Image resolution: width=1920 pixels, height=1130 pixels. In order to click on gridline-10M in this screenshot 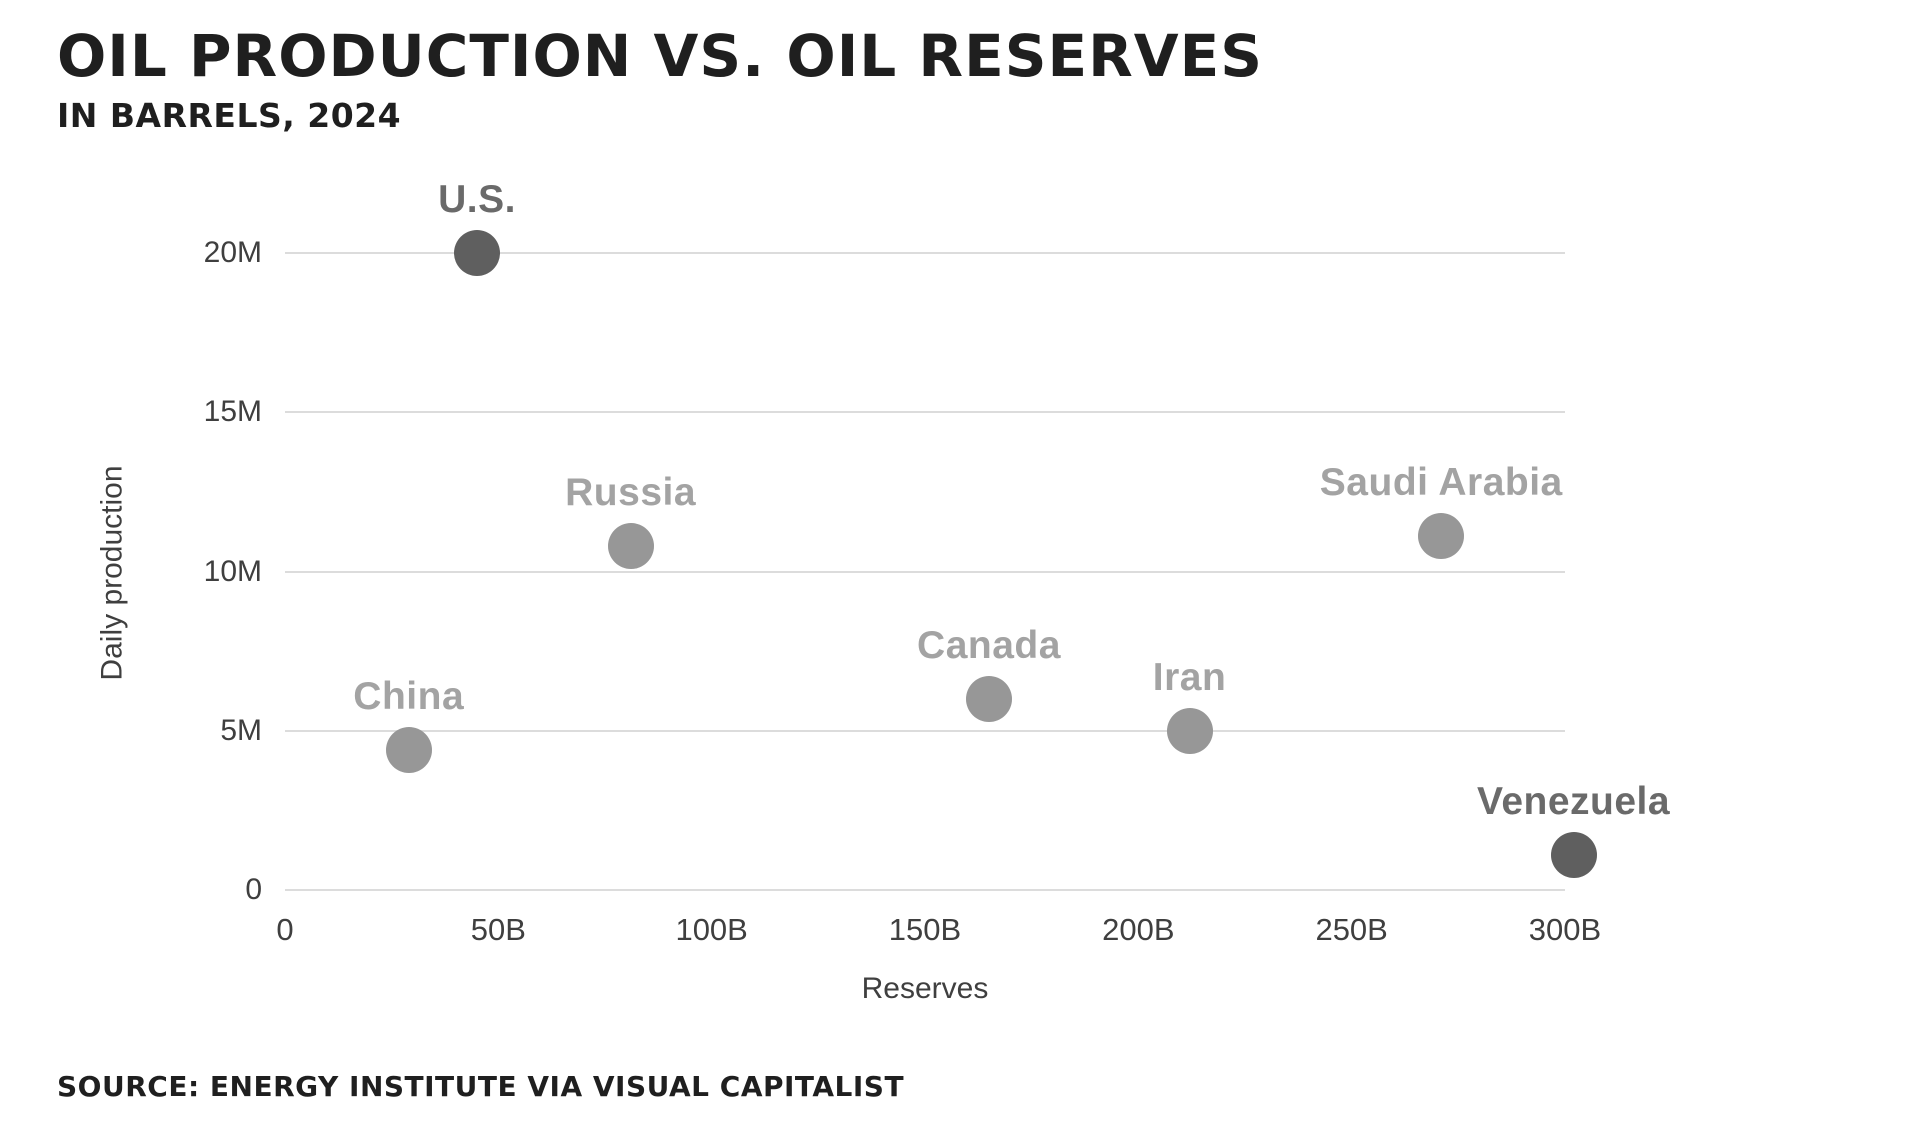, I will do `click(925, 571)`.